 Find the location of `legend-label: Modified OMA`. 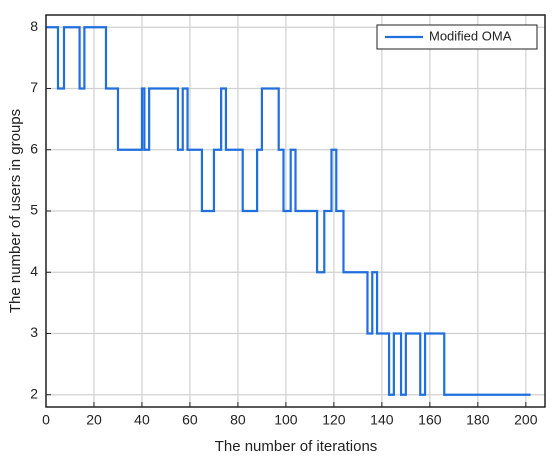

legend-label: Modified OMA is located at coordinates (470, 35).